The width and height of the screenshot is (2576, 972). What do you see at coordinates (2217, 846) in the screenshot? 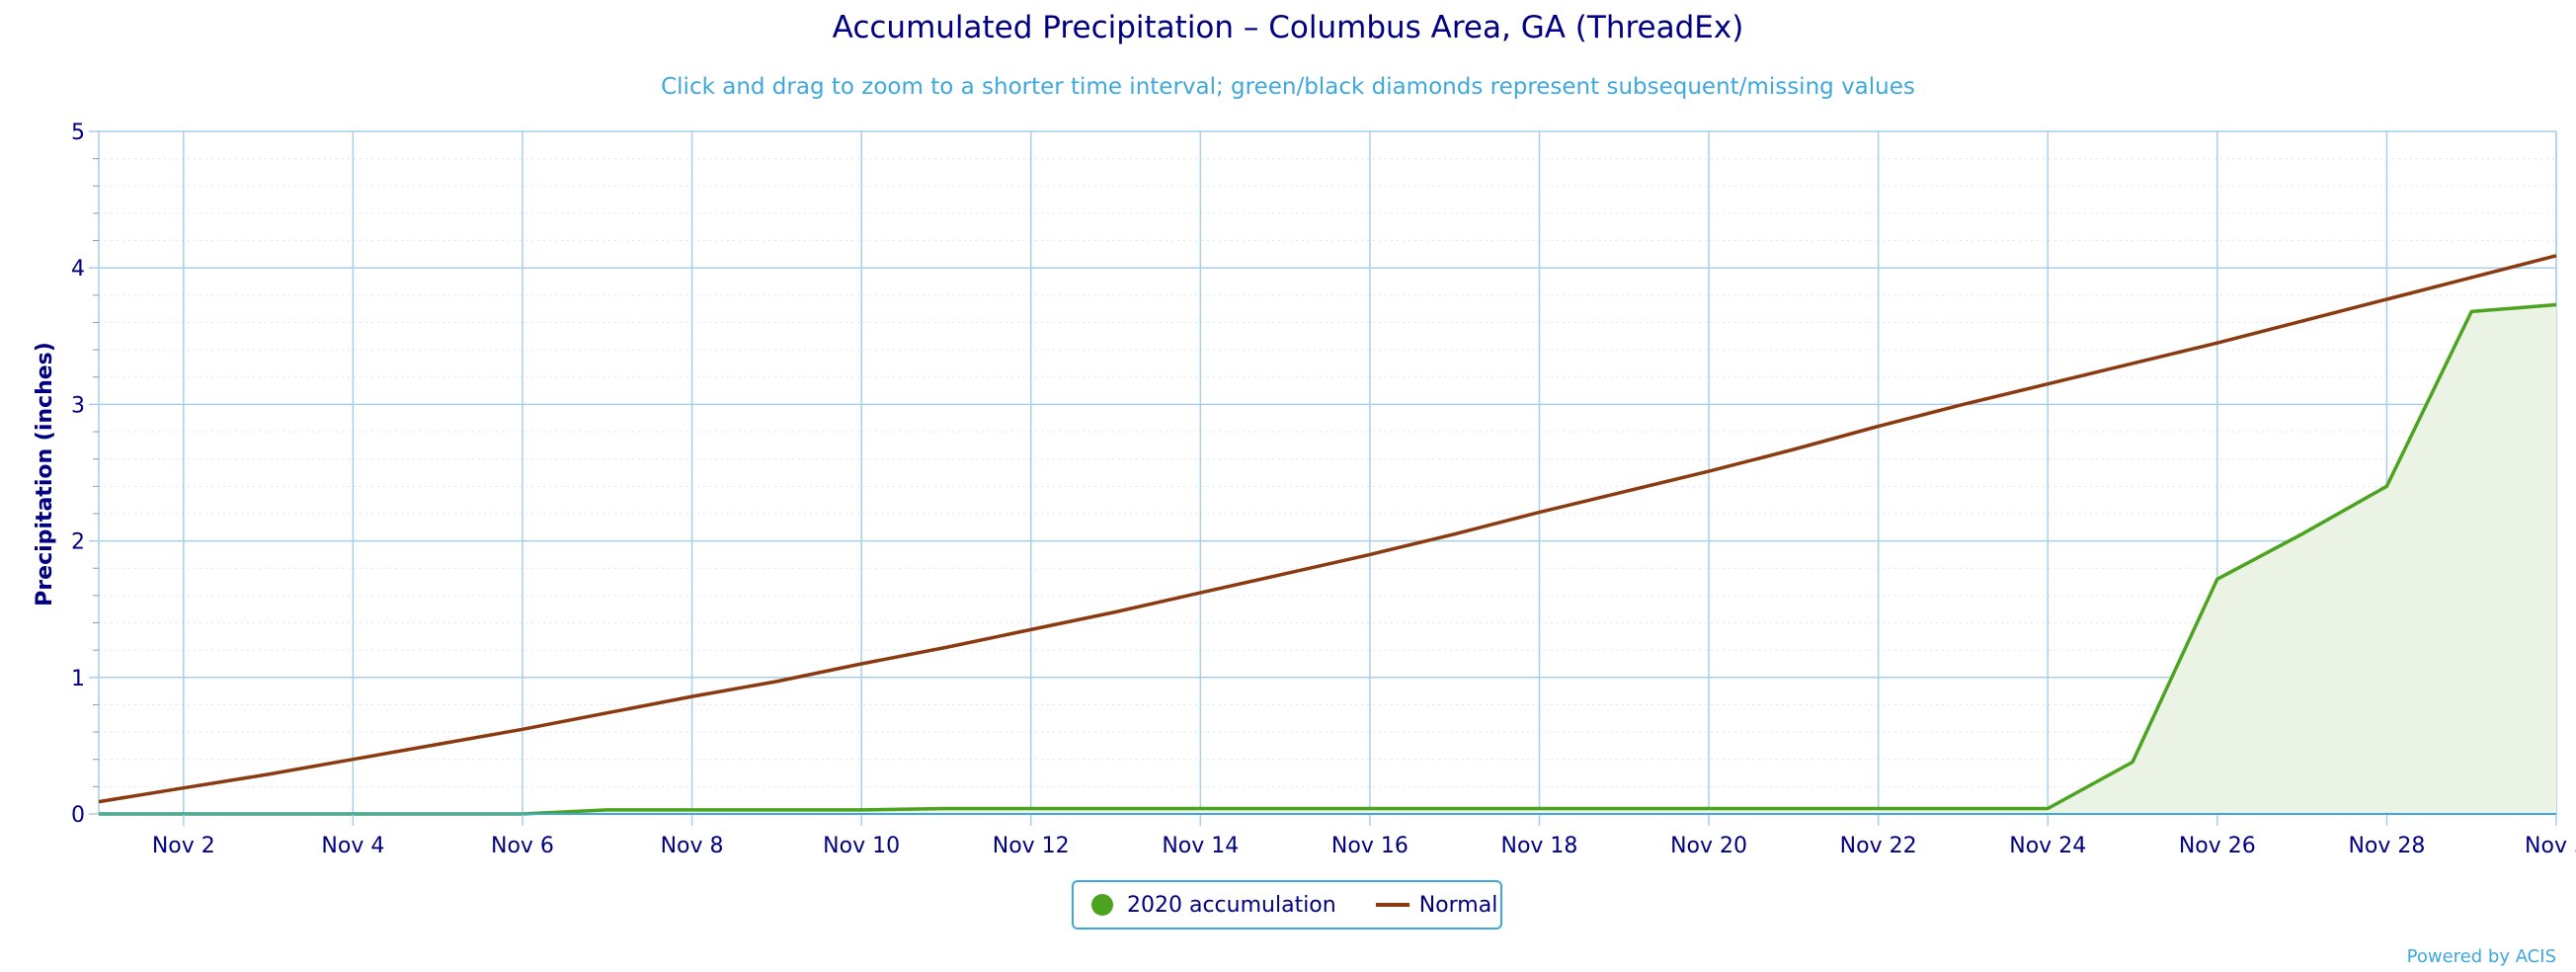
I see `x-tick-label: Nov 26` at bounding box center [2217, 846].